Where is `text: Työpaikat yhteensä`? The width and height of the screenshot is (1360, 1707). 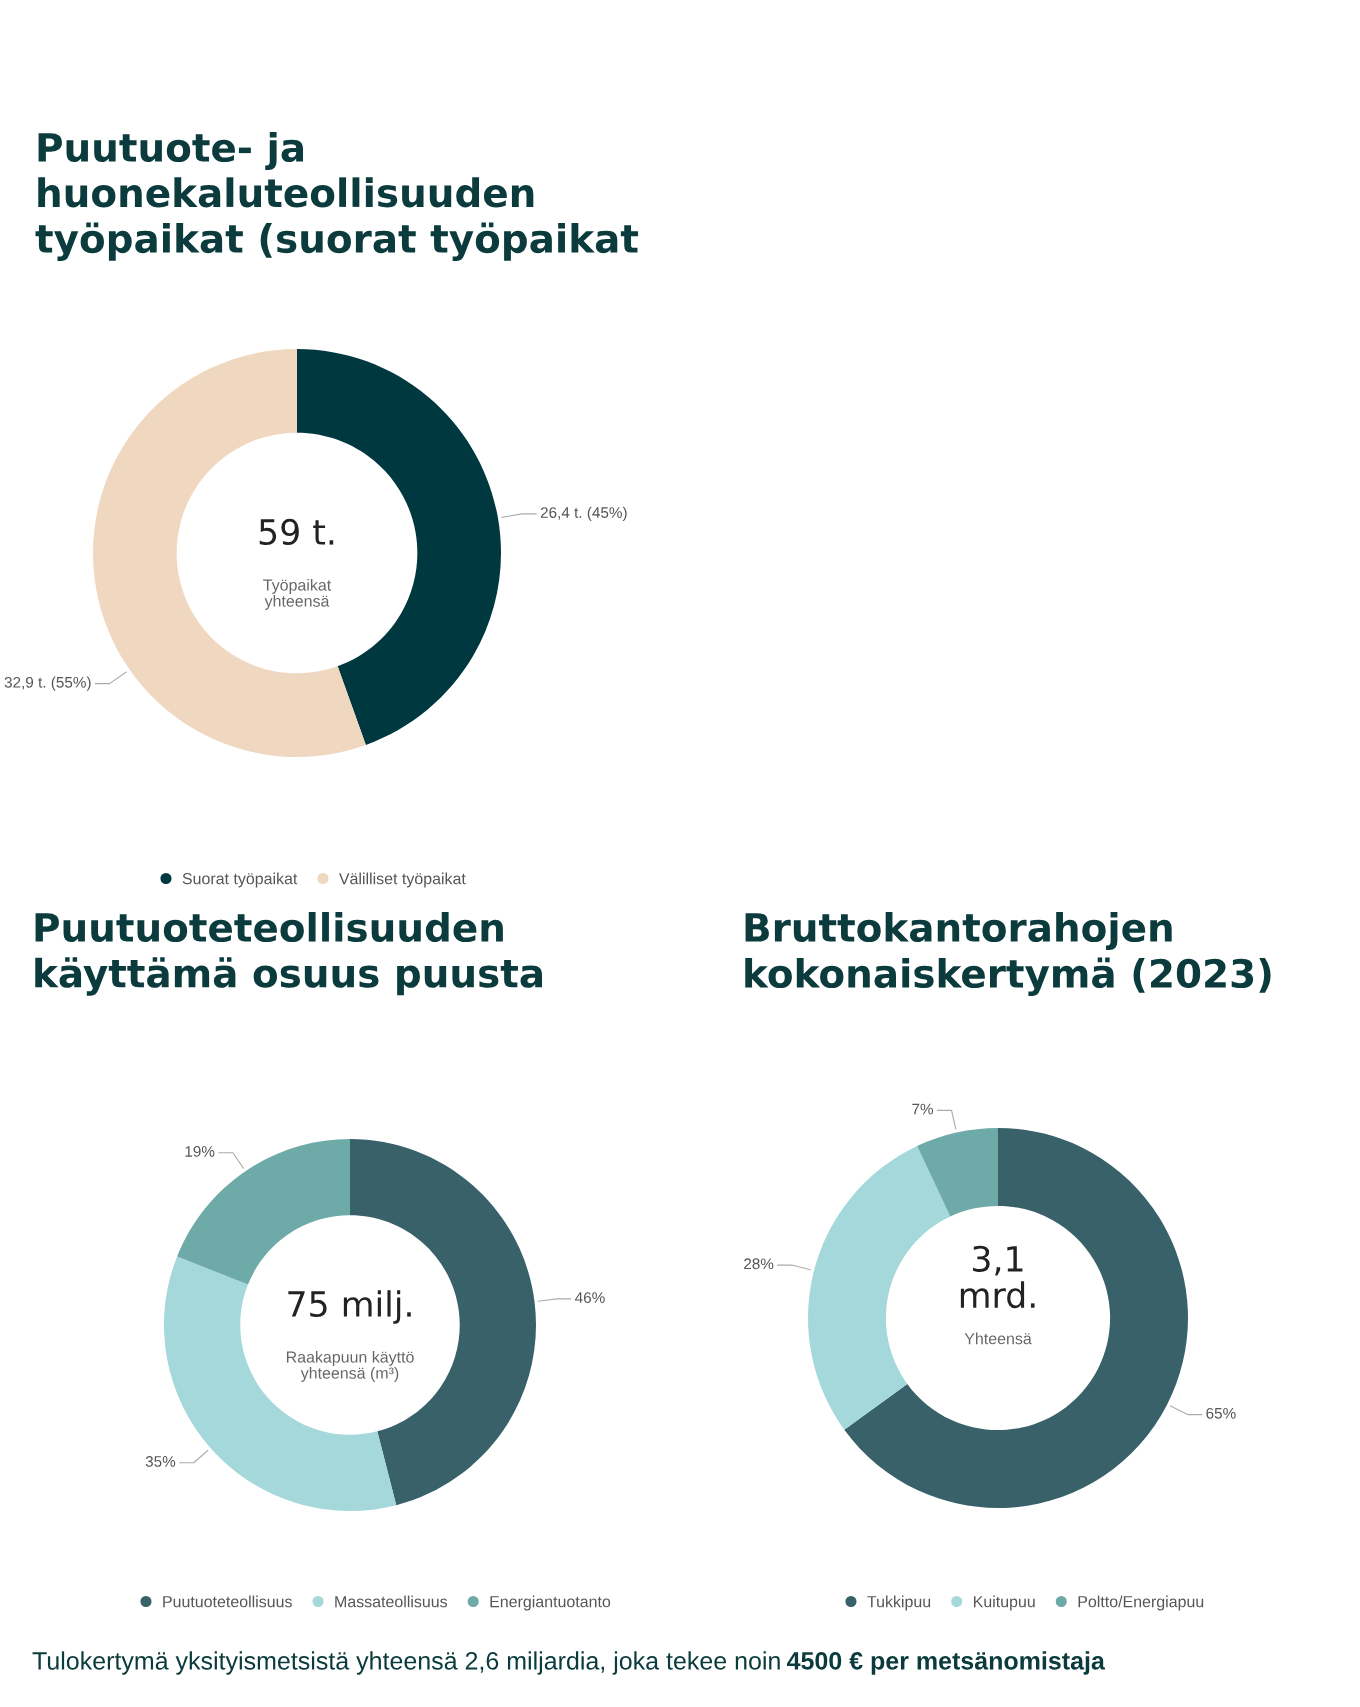
text: Työpaikat yhteensä is located at coordinates (297, 594).